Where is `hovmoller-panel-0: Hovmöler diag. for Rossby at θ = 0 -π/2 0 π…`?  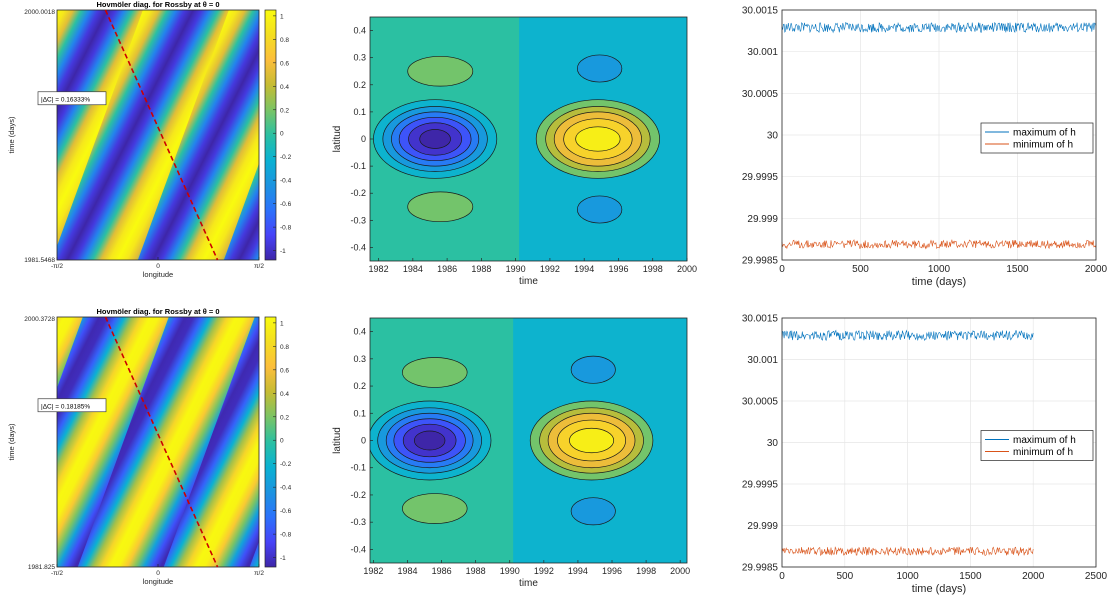 hovmoller-panel-0: Hovmöler diag. for Rossby at θ = 0 -π/2 0 π… is located at coordinates (149, 139).